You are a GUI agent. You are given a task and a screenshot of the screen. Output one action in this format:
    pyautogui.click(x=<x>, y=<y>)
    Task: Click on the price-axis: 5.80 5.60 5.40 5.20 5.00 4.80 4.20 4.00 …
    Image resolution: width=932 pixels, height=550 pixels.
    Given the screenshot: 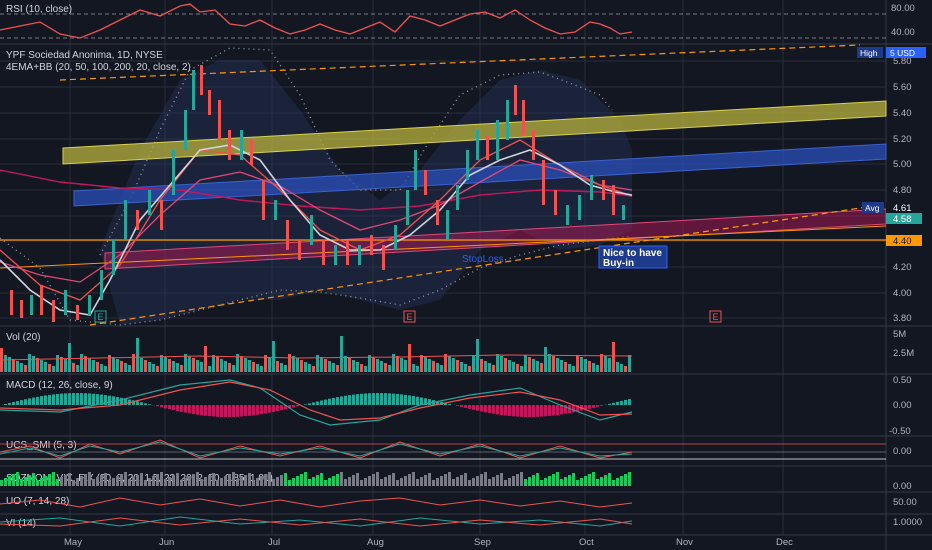 What is the action you would take?
    pyautogui.click(x=902, y=190)
    